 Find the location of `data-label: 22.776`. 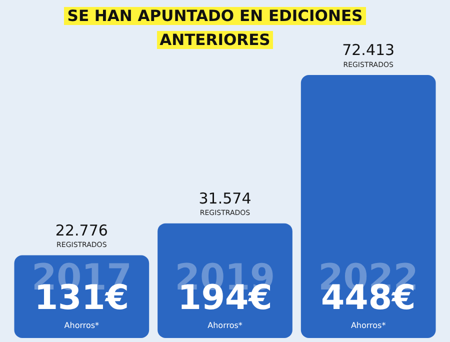

data-label: 22.776 is located at coordinates (81, 230).